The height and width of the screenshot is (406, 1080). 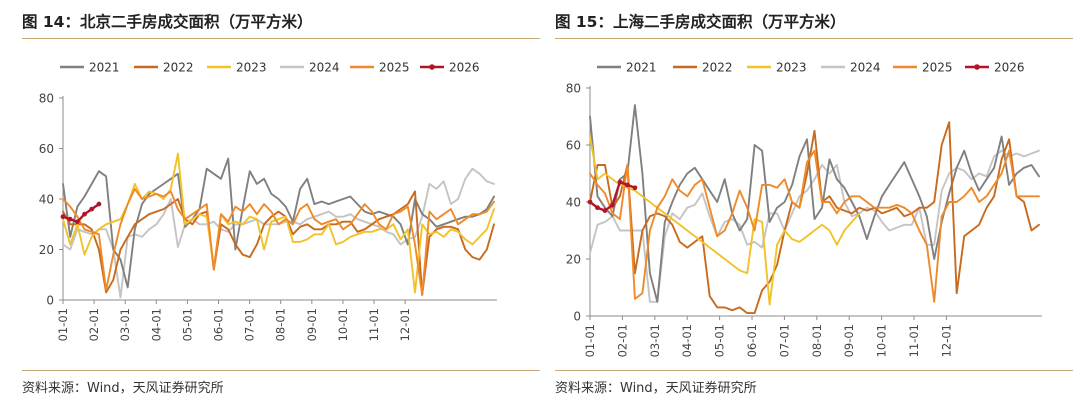 I want to click on chart-title: 图 15：上海二手房成交面积（万平方米）, so click(x=700, y=22).